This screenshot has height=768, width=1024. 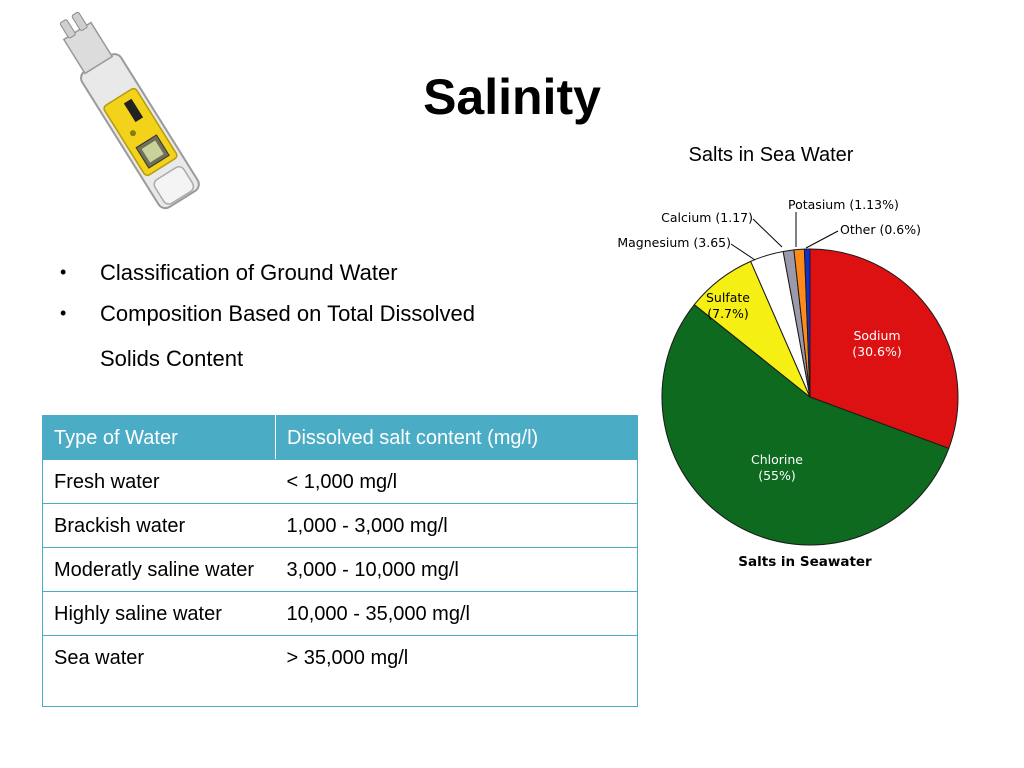 What do you see at coordinates (843, 204) in the screenshot?
I see `pie-label-potasium: Potasium (1.13%)` at bounding box center [843, 204].